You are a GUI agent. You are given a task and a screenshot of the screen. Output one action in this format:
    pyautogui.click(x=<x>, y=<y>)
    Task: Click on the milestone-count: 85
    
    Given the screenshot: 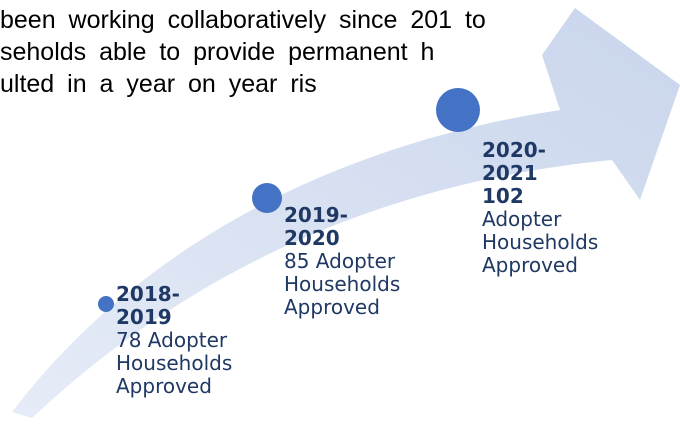 What is the action you would take?
    pyautogui.click(x=297, y=261)
    